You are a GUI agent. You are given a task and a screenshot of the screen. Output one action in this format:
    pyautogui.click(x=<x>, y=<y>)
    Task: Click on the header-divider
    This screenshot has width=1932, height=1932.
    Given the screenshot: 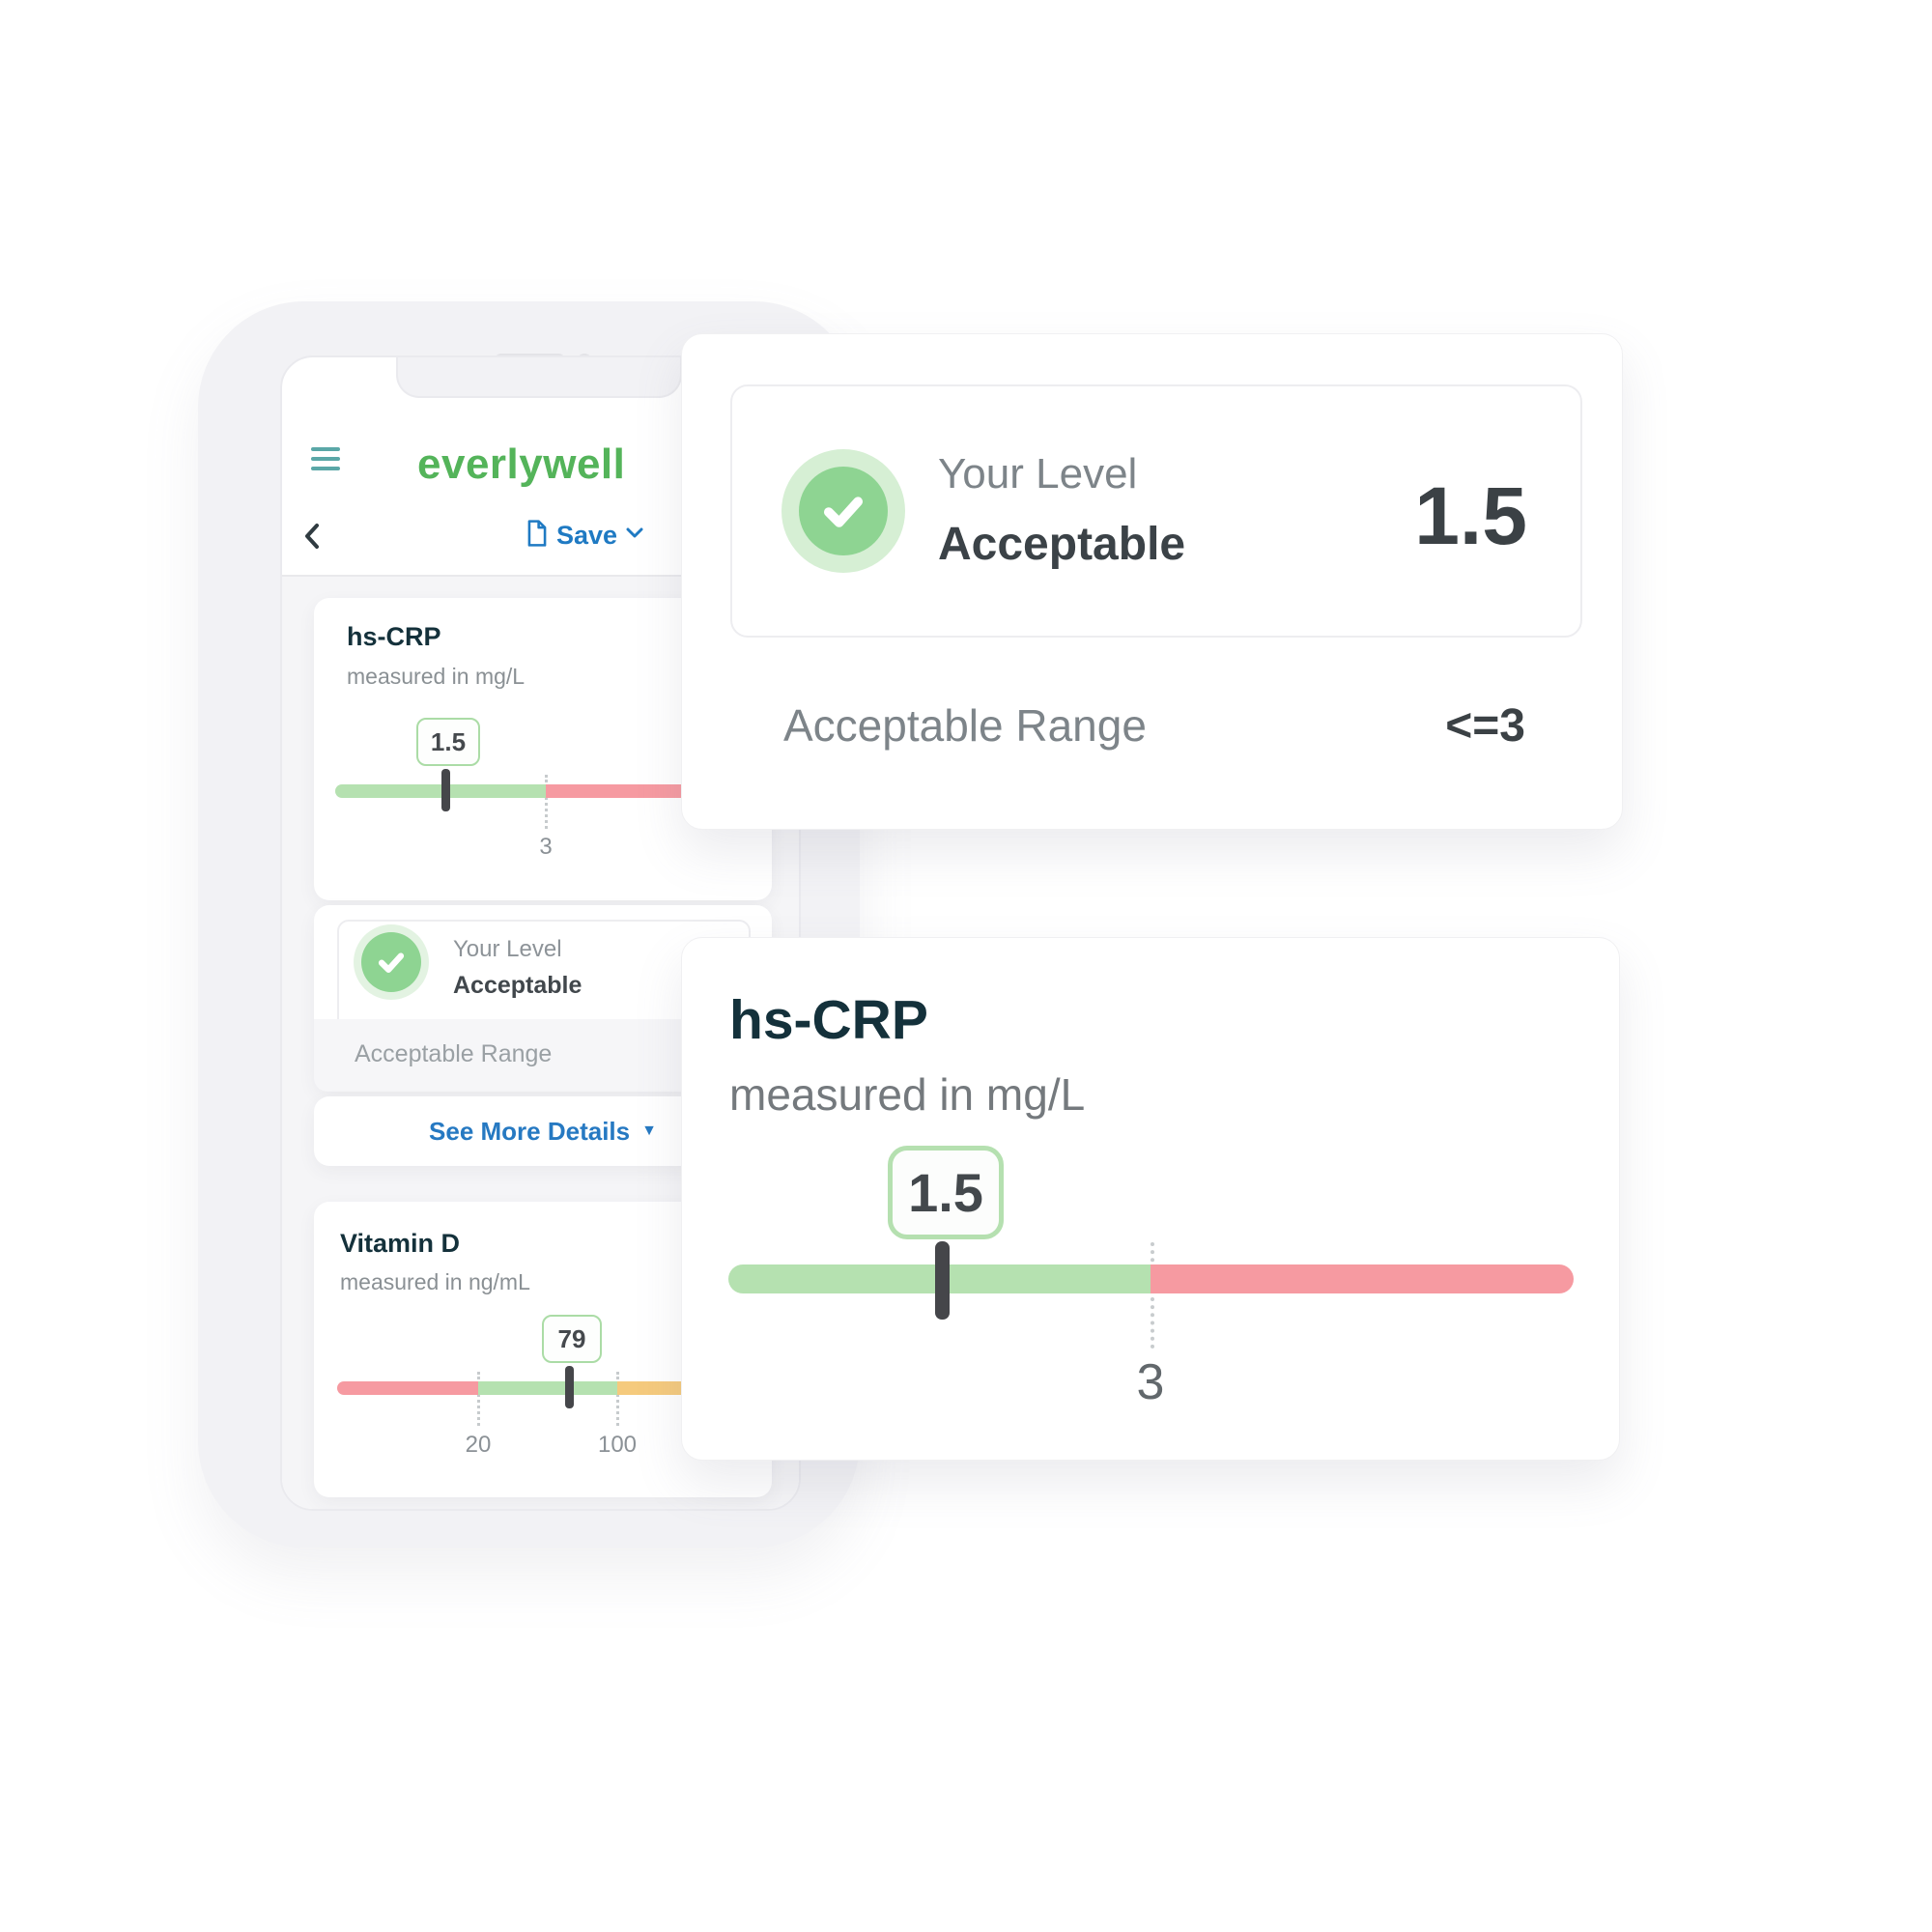 What is the action you would take?
    pyautogui.click(x=540, y=576)
    